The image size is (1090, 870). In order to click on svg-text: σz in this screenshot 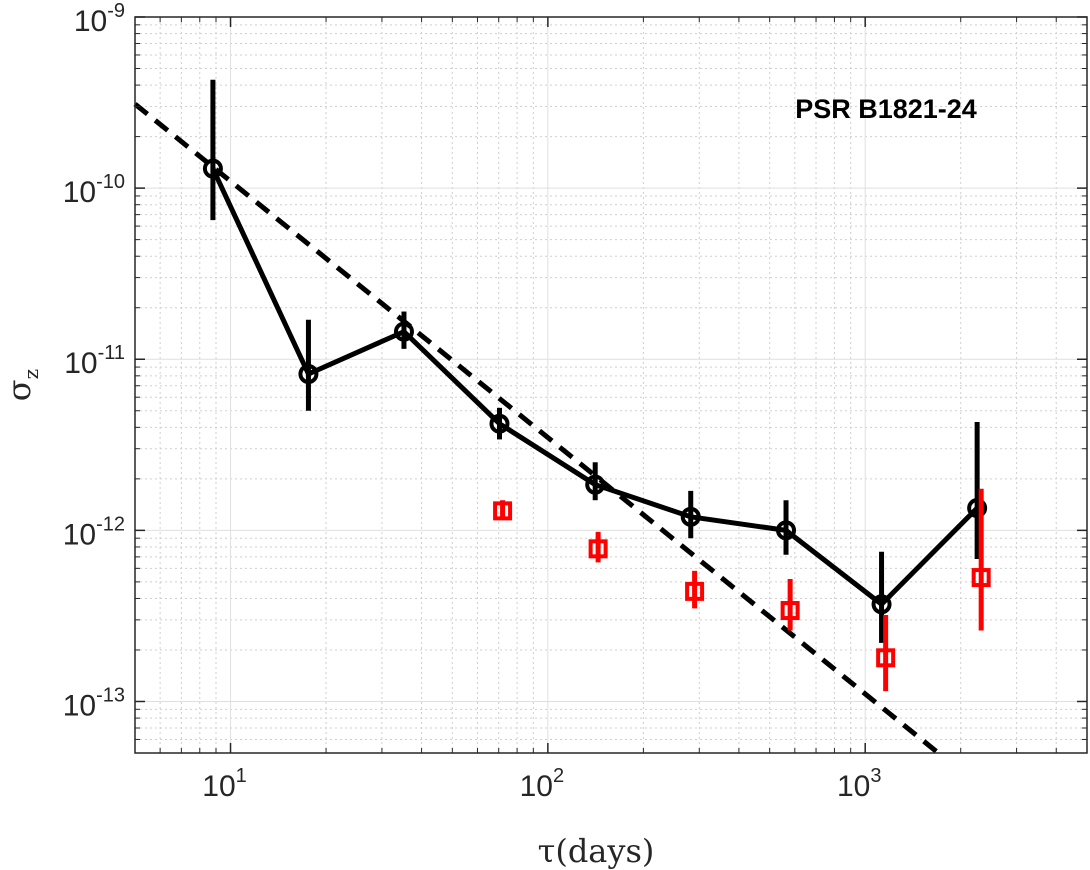, I will do `click(21, 385)`.